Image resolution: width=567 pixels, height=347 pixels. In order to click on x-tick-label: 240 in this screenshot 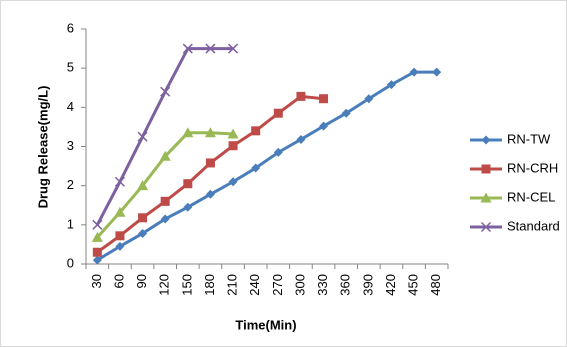, I will do `click(254, 285)`.